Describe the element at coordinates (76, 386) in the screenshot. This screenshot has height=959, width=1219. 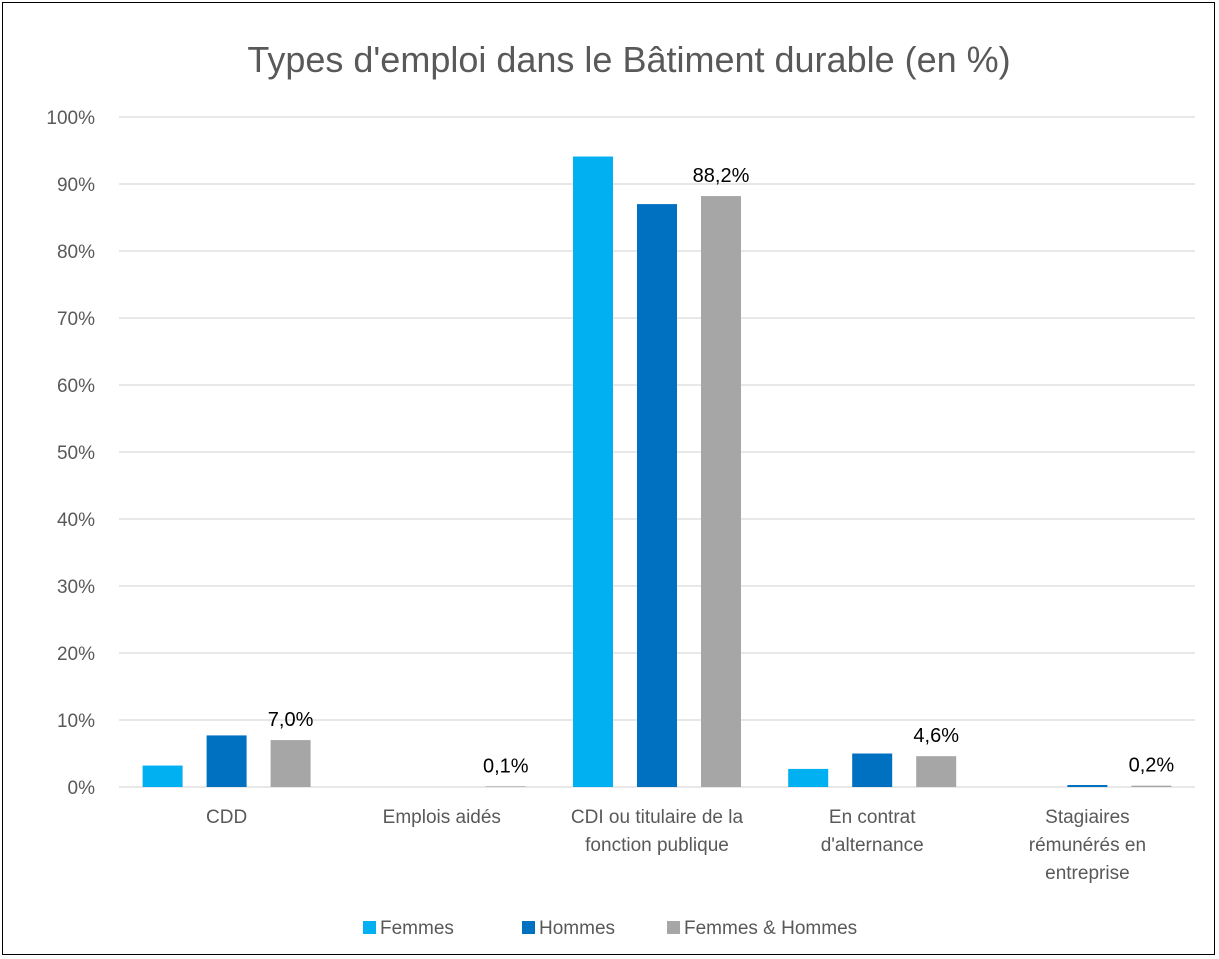
I see `y-tick-label: 60%` at that location.